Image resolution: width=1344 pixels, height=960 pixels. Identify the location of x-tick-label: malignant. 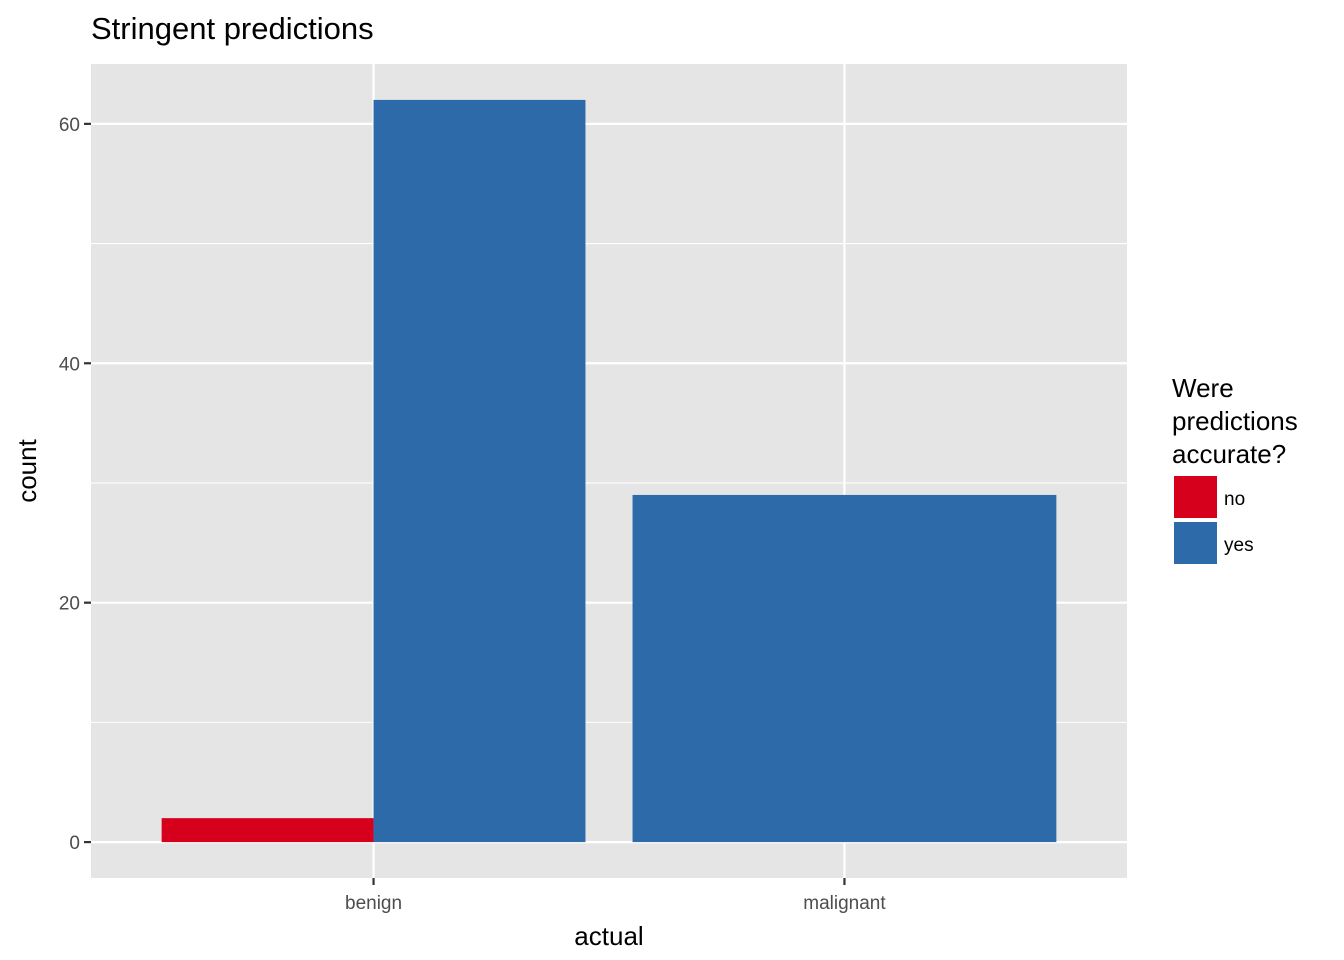
(844, 903).